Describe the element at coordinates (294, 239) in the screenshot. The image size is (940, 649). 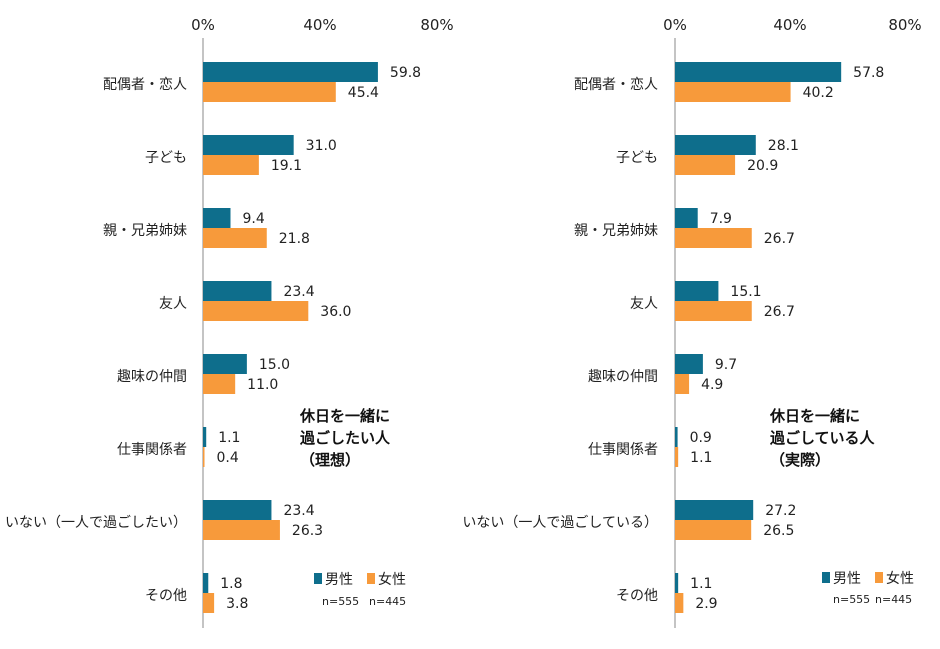
I see `data-label: 21.8` at that location.